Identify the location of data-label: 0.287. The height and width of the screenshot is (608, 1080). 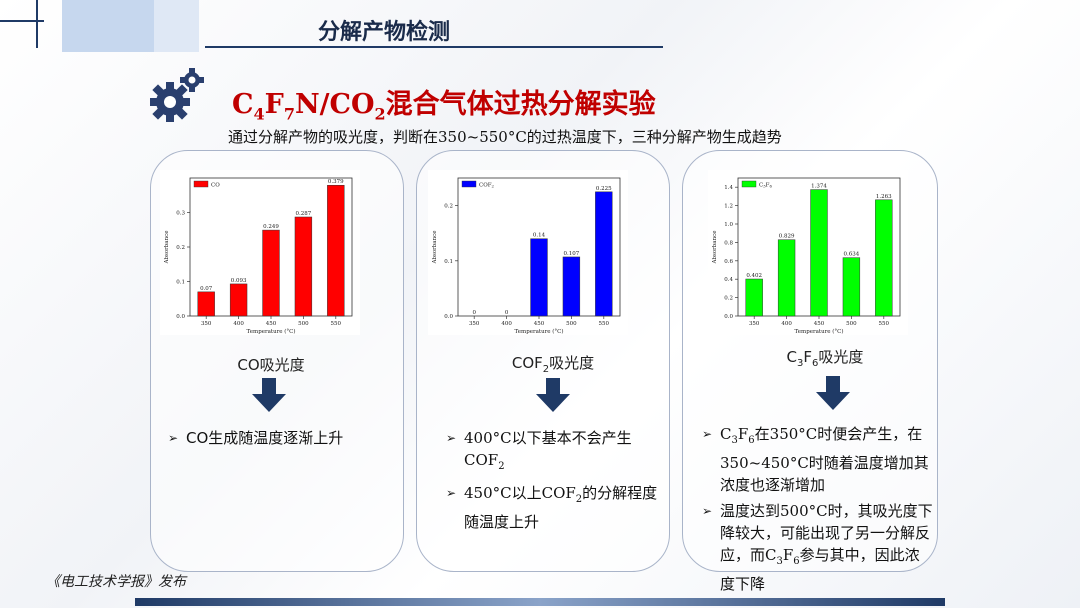
(304, 214).